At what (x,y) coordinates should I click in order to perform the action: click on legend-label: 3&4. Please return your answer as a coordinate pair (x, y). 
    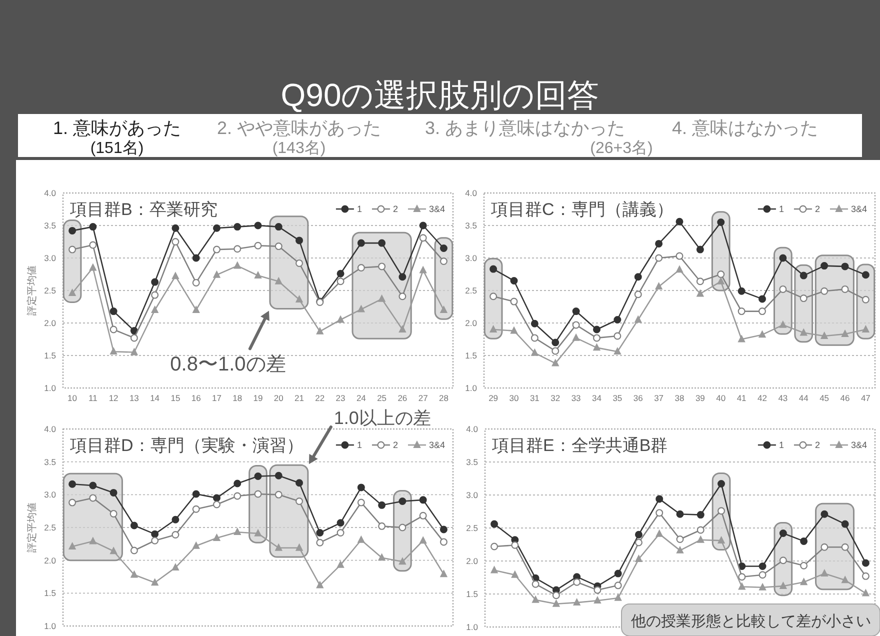
    Looking at the image, I should click on (858, 209).